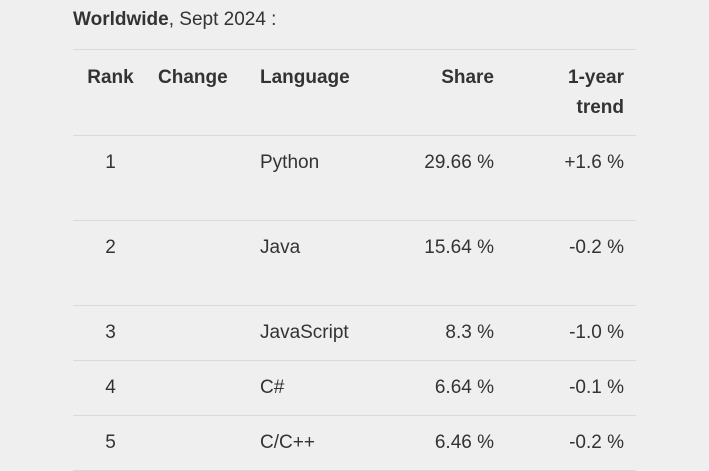 The image size is (709, 471). Describe the element at coordinates (199, 92) in the screenshot. I see `header-change: Change` at that location.